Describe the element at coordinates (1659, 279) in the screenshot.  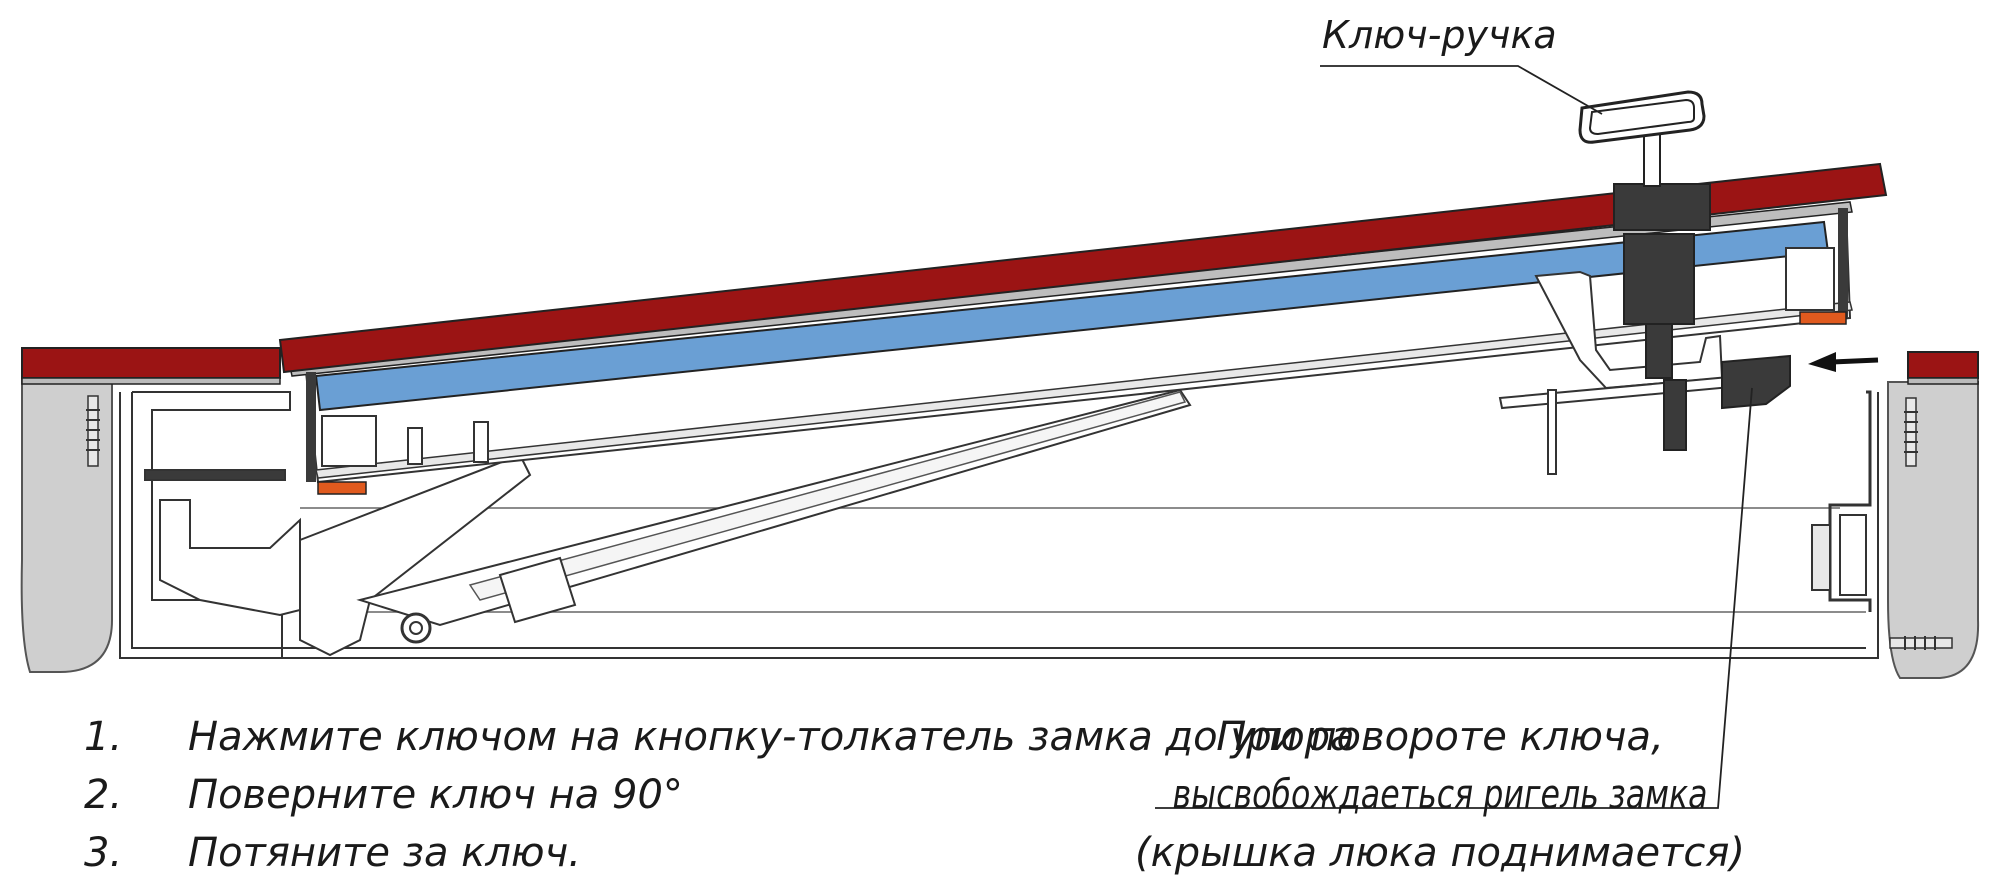
I see `lock-cylinder` at that location.